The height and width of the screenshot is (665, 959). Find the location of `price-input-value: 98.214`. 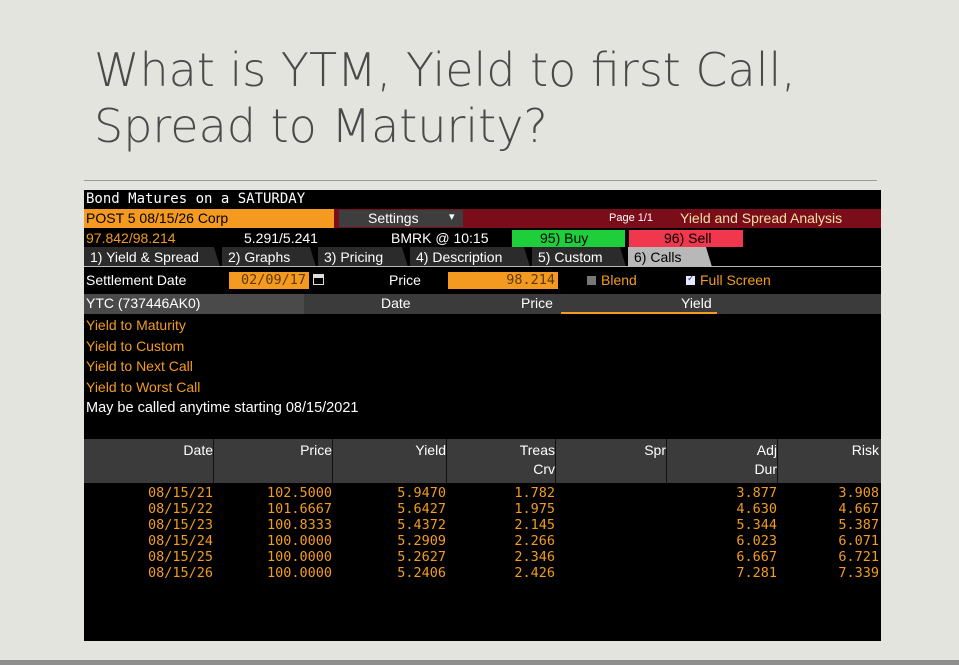

price-input-value: 98.214 is located at coordinates (530, 280).